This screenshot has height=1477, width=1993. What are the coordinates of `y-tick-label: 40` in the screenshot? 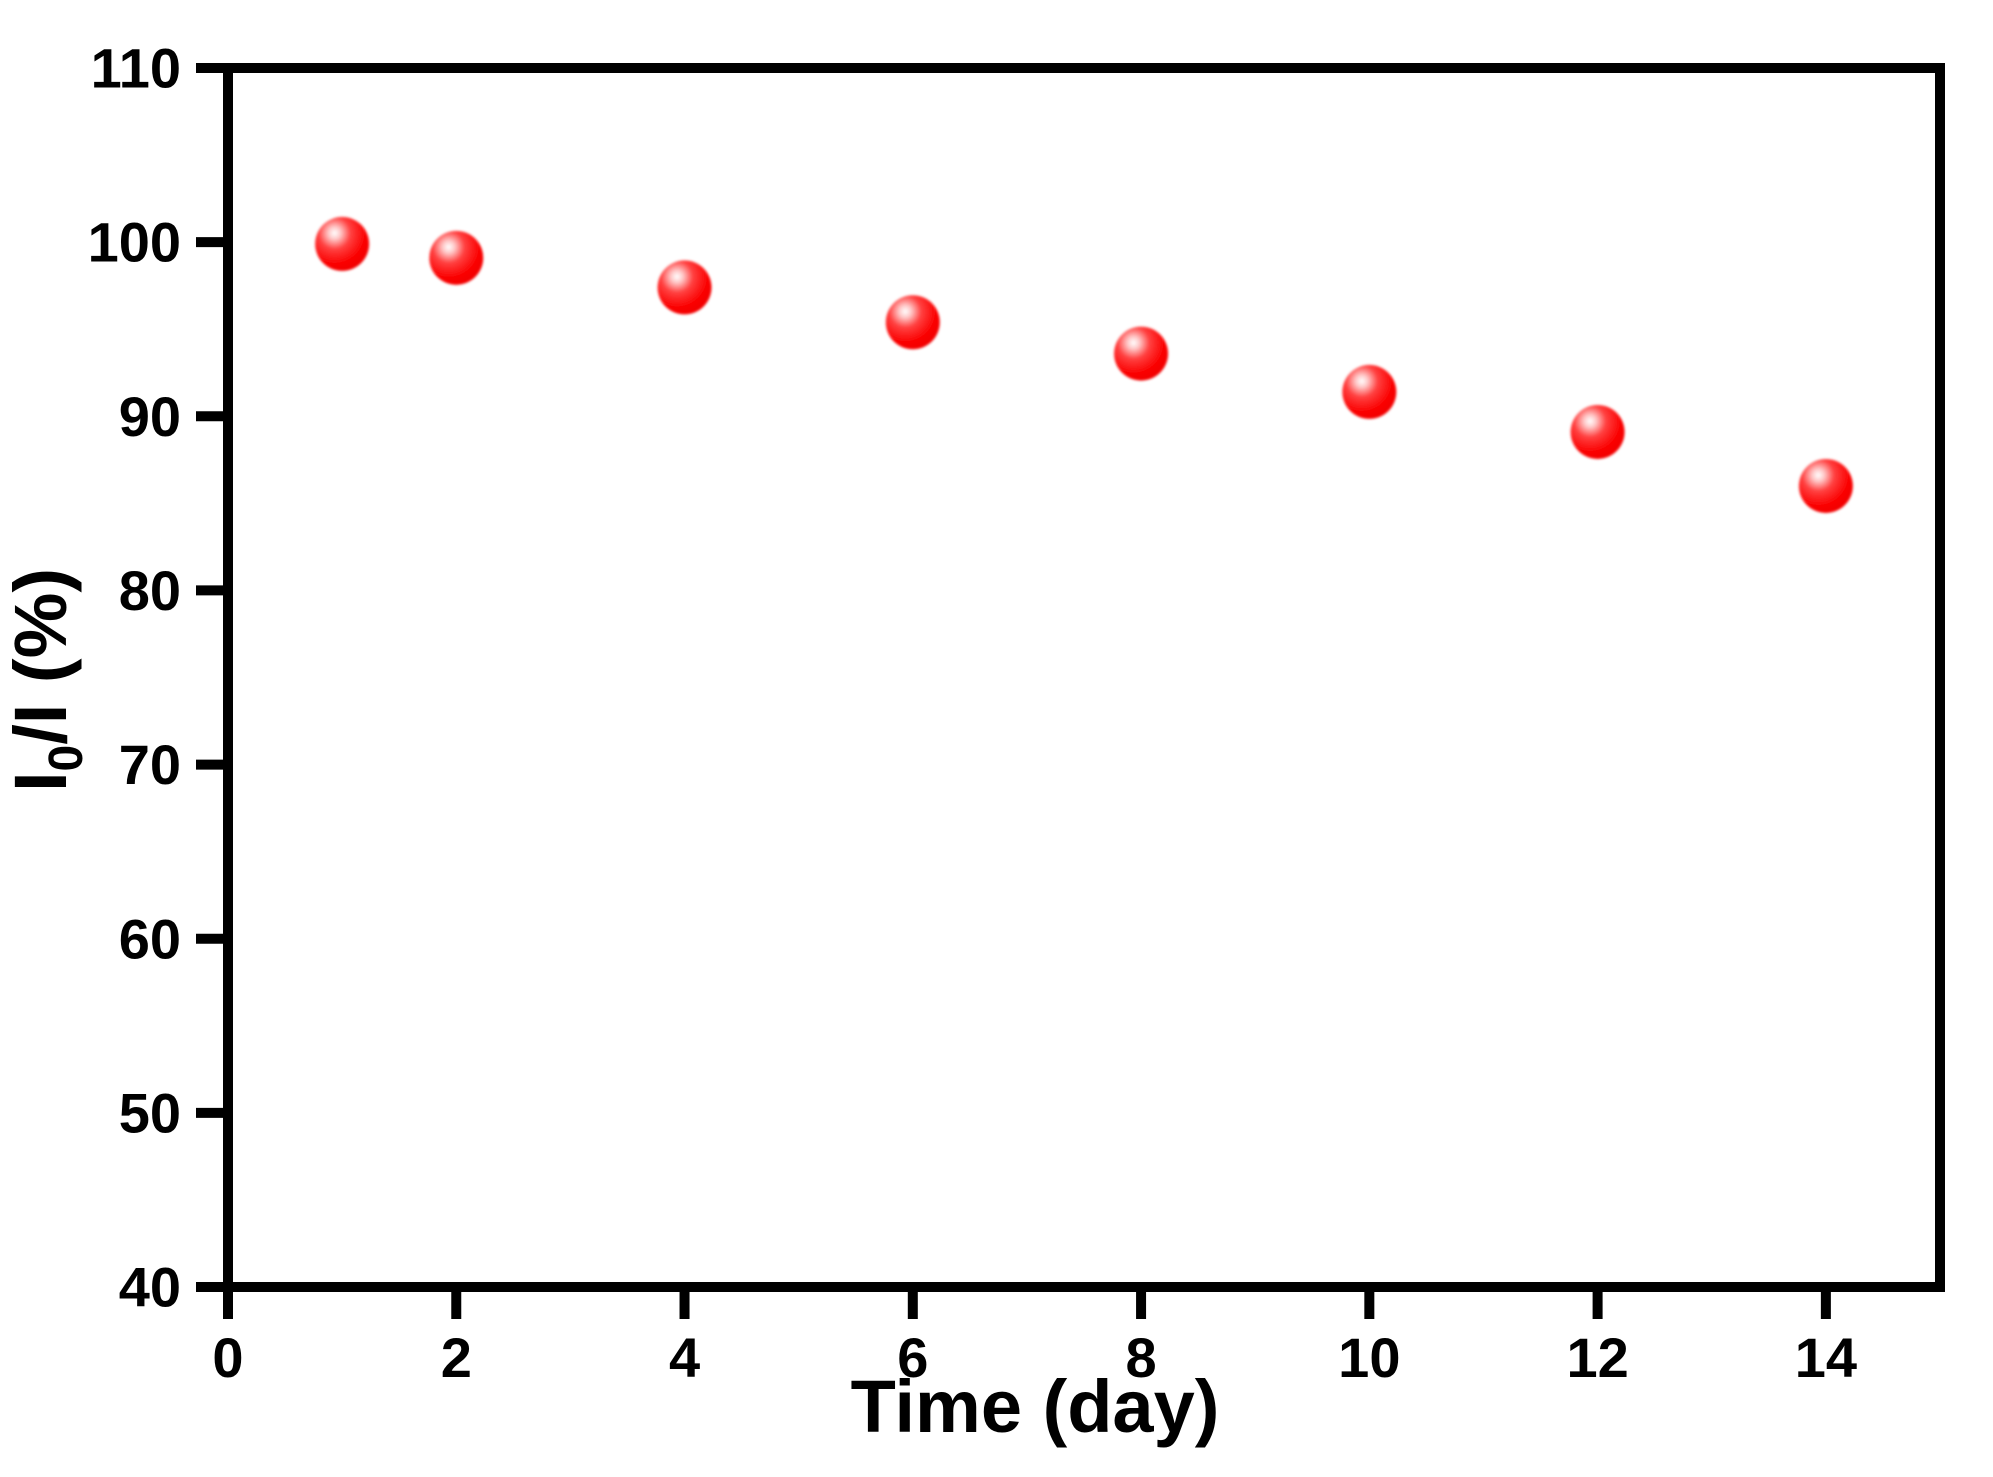 It's located at (150, 1287).